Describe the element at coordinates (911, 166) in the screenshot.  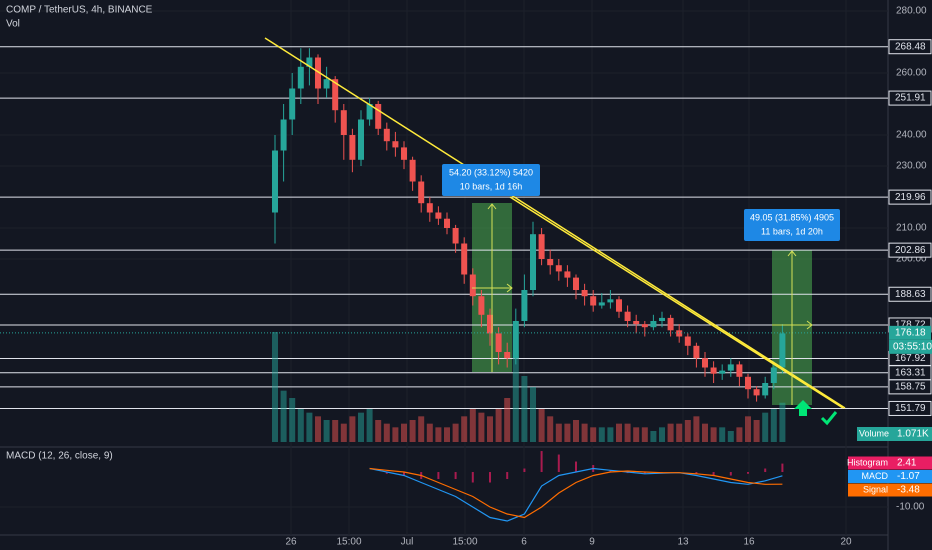
I see `y-tick-label: 230.00` at that location.